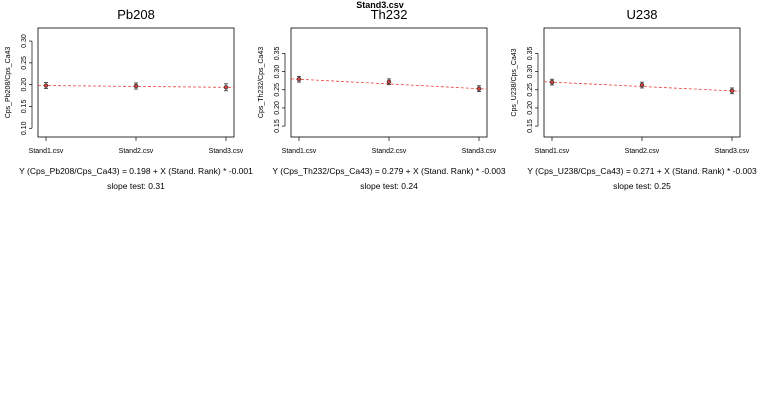  Describe the element at coordinates (261, 82) in the screenshot. I see `y-axis-label: Cps_Th232/Cps_Ca43` at that location.